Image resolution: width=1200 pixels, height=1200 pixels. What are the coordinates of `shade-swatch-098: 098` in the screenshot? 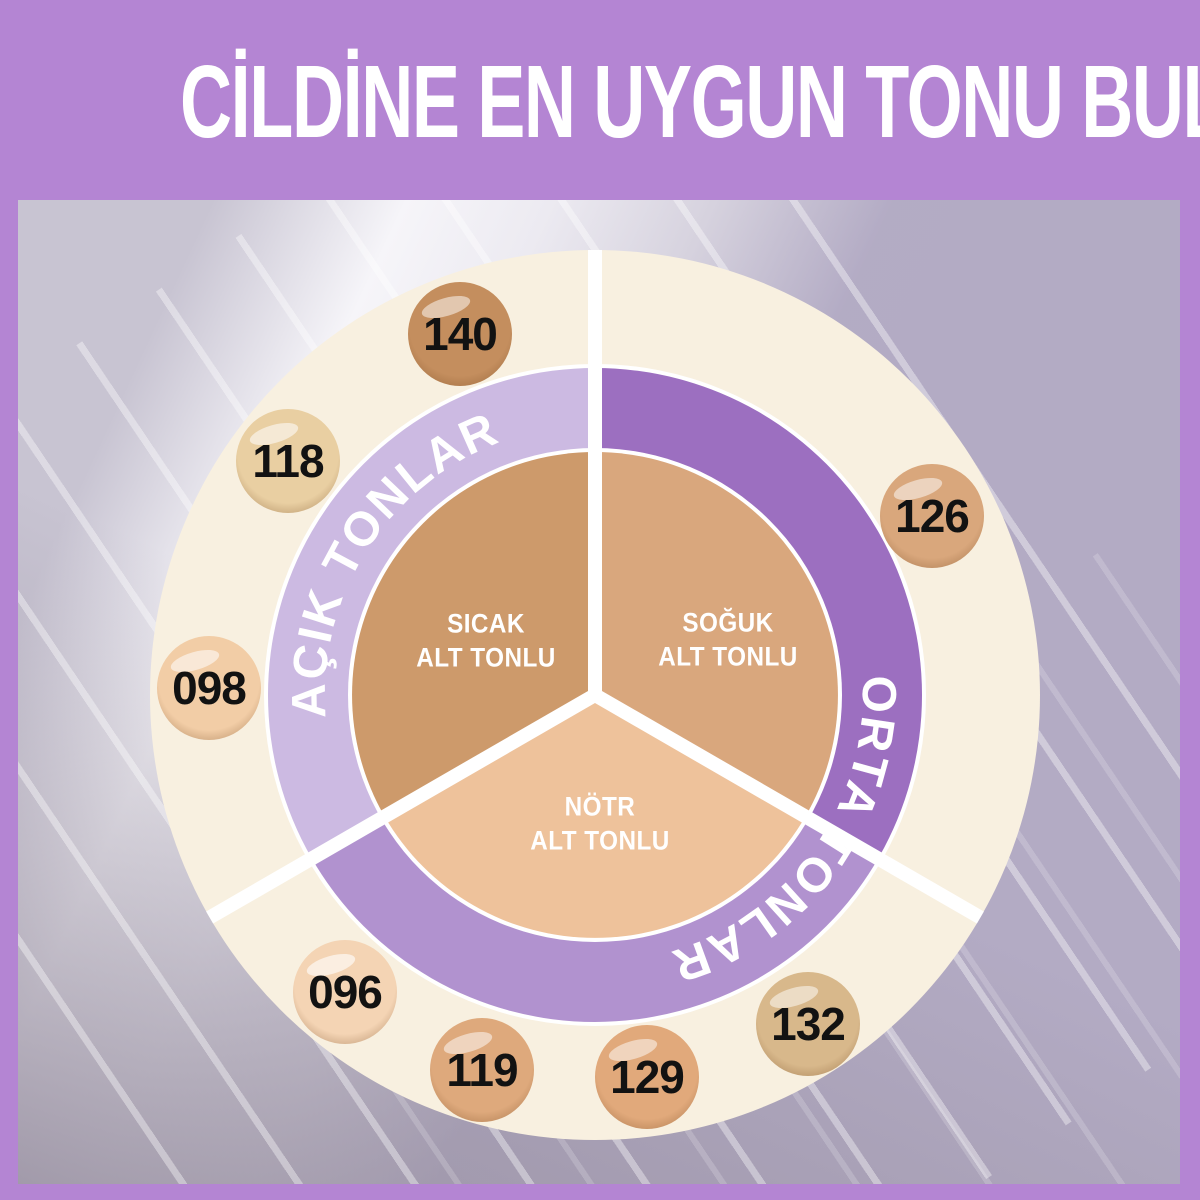 It's located at (209, 688).